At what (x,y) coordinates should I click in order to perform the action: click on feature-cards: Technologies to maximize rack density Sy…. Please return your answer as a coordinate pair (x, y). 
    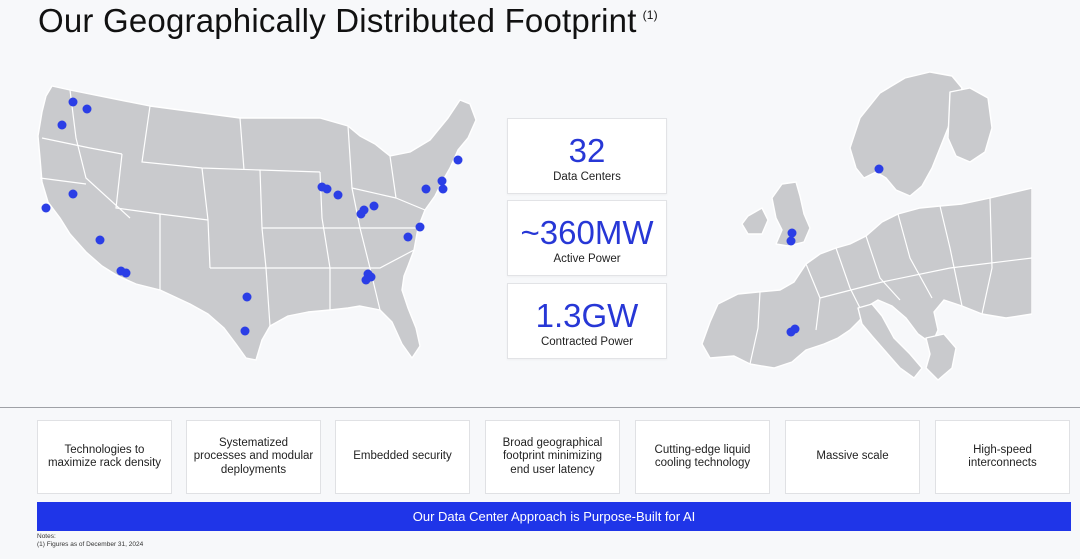
    Looking at the image, I should click on (554, 458).